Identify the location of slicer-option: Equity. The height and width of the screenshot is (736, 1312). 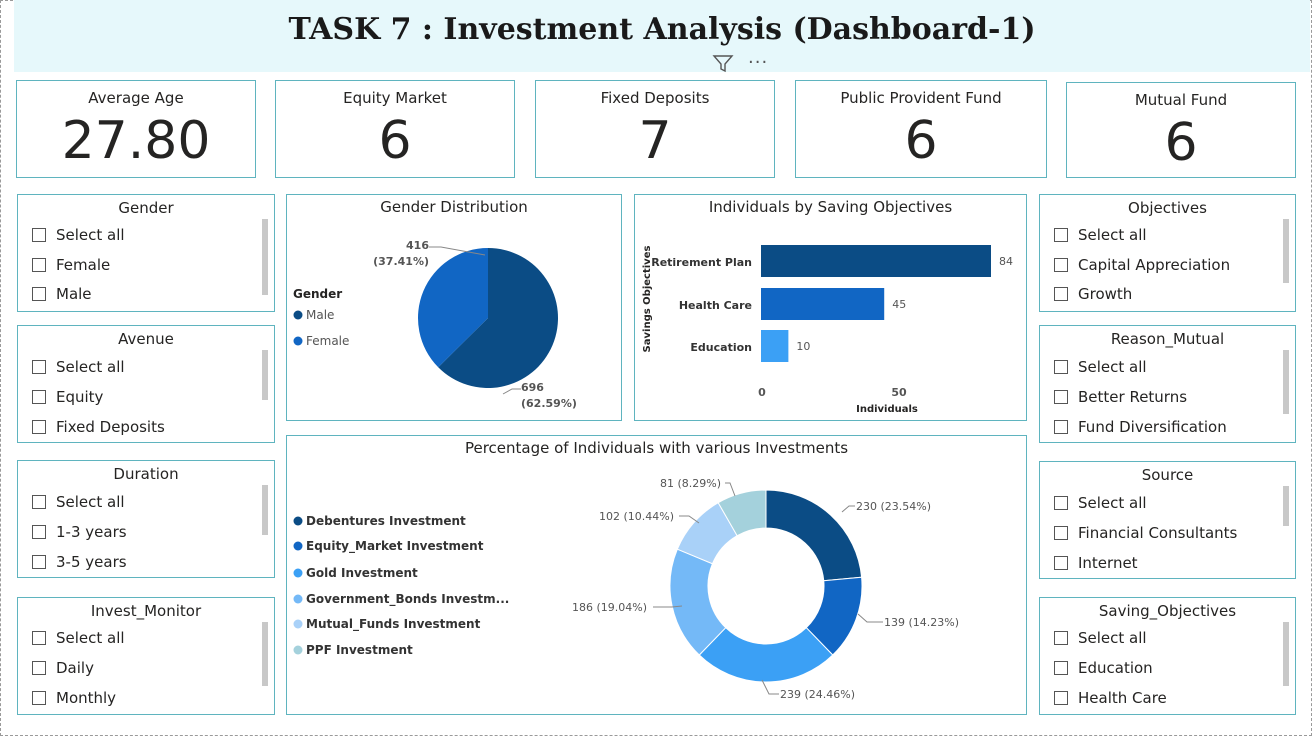
(67, 397).